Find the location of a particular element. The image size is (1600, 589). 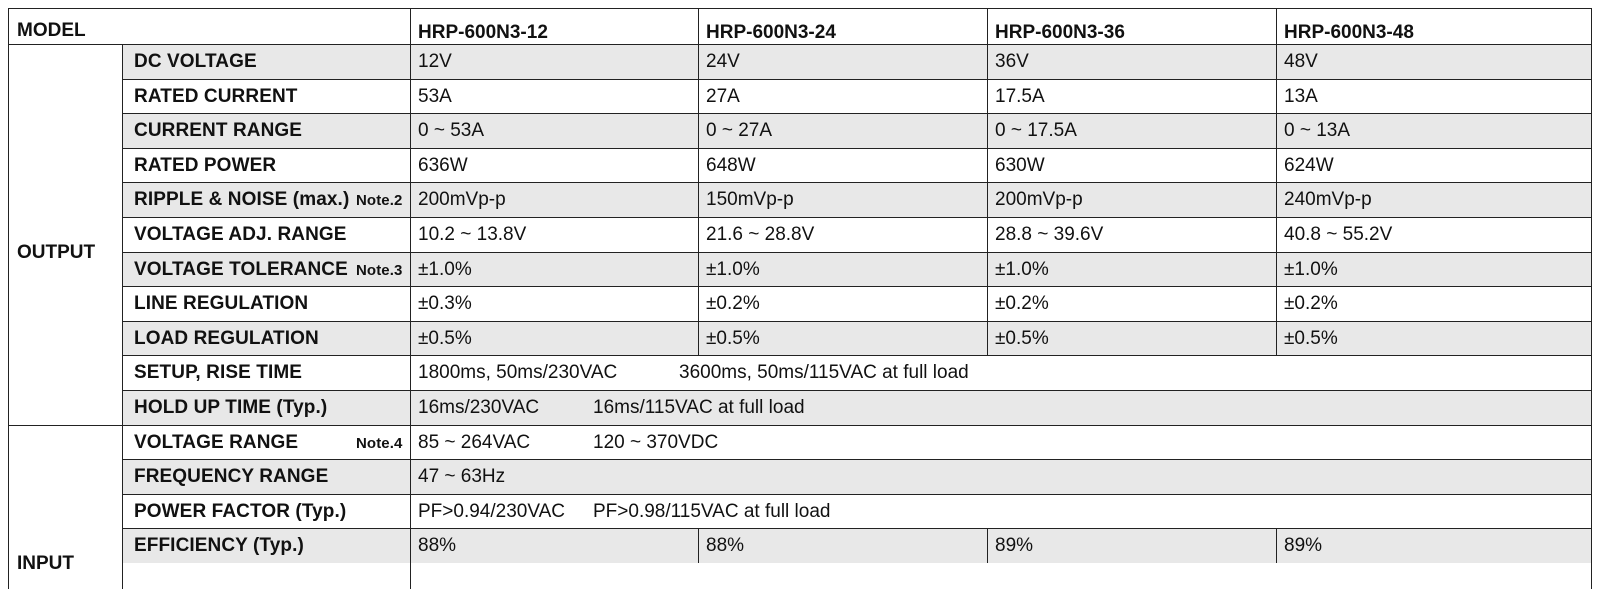

spec-label: VOLTAGE RANGE is located at coordinates (216, 442).